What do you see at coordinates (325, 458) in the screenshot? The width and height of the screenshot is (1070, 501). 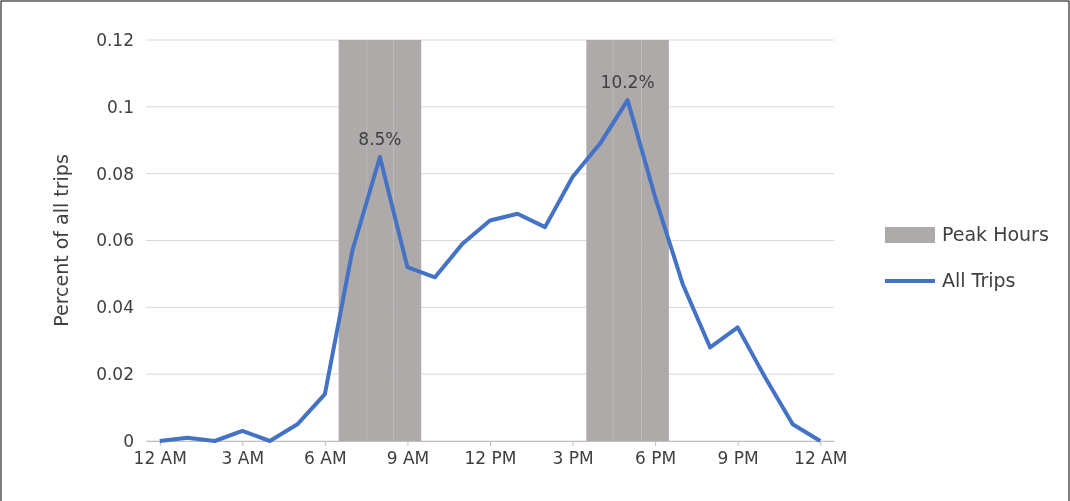 I see `x-tick-label: 6 AM` at bounding box center [325, 458].